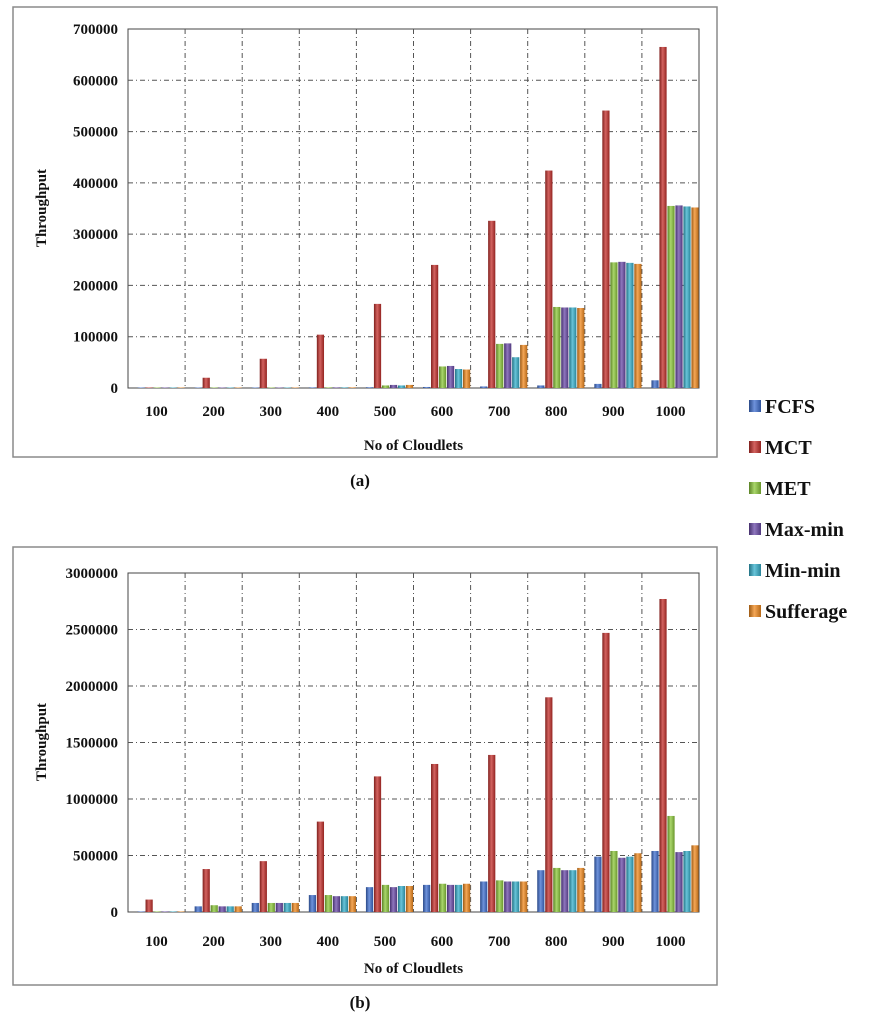 This screenshot has width=872, height=1019. What do you see at coordinates (92, 574) in the screenshot?
I see `y-tick-label: 3000000` at bounding box center [92, 574].